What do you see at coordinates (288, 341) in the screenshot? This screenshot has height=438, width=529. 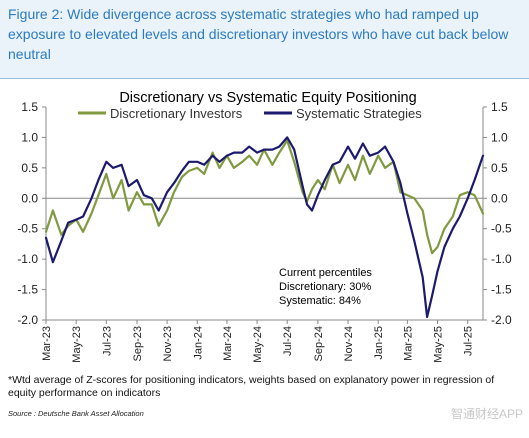 I see `x-tick-label: Jul-24` at bounding box center [288, 341].